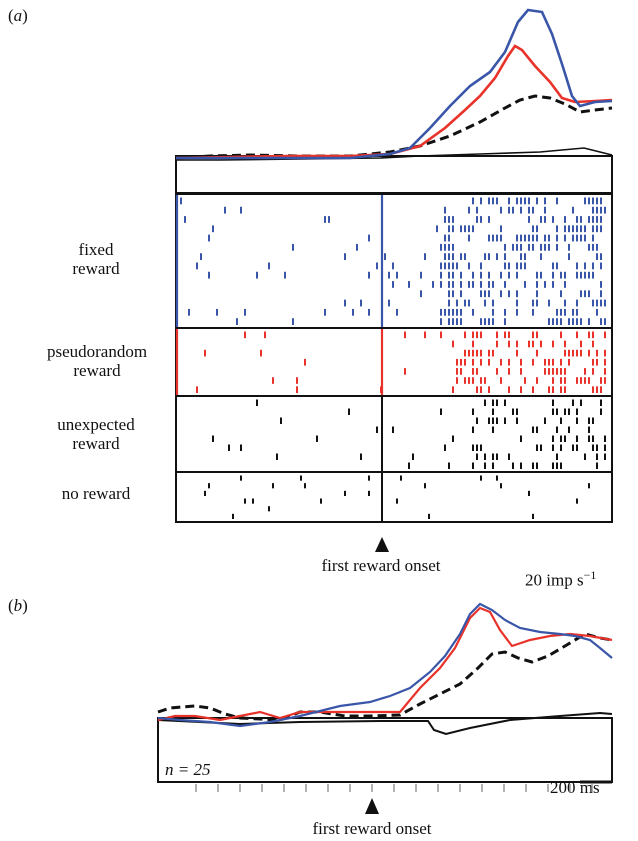 The width and height of the screenshot is (638, 841). Describe the element at coordinates (97, 361) in the screenshot. I see `row-label-pseudorandom-reward: pseudorandom reward` at that location.